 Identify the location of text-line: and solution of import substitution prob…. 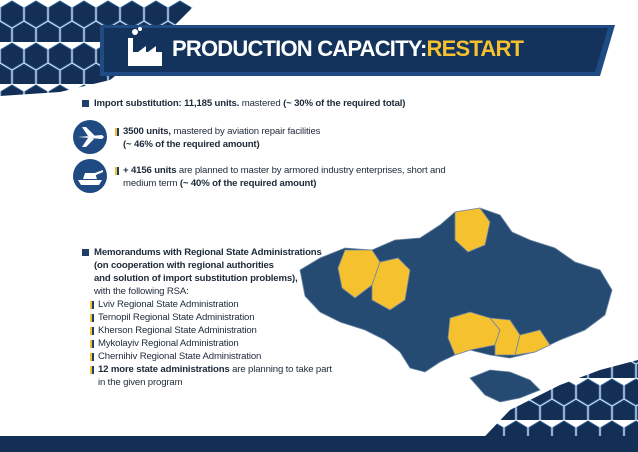
(211, 278).